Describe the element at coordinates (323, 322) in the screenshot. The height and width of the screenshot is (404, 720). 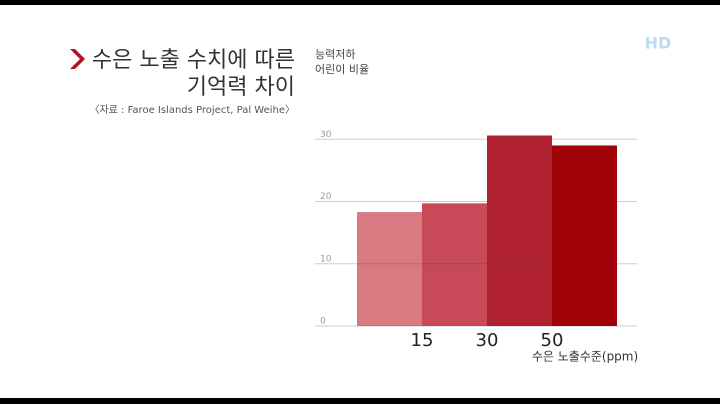
I see `y-tick-label: 0` at that location.